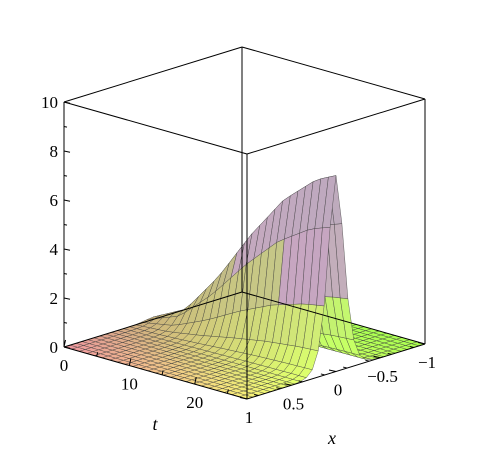 The image size is (486, 450). Describe the element at coordinates (249, 417) in the screenshot. I see `x-tick-label: 1` at that location.